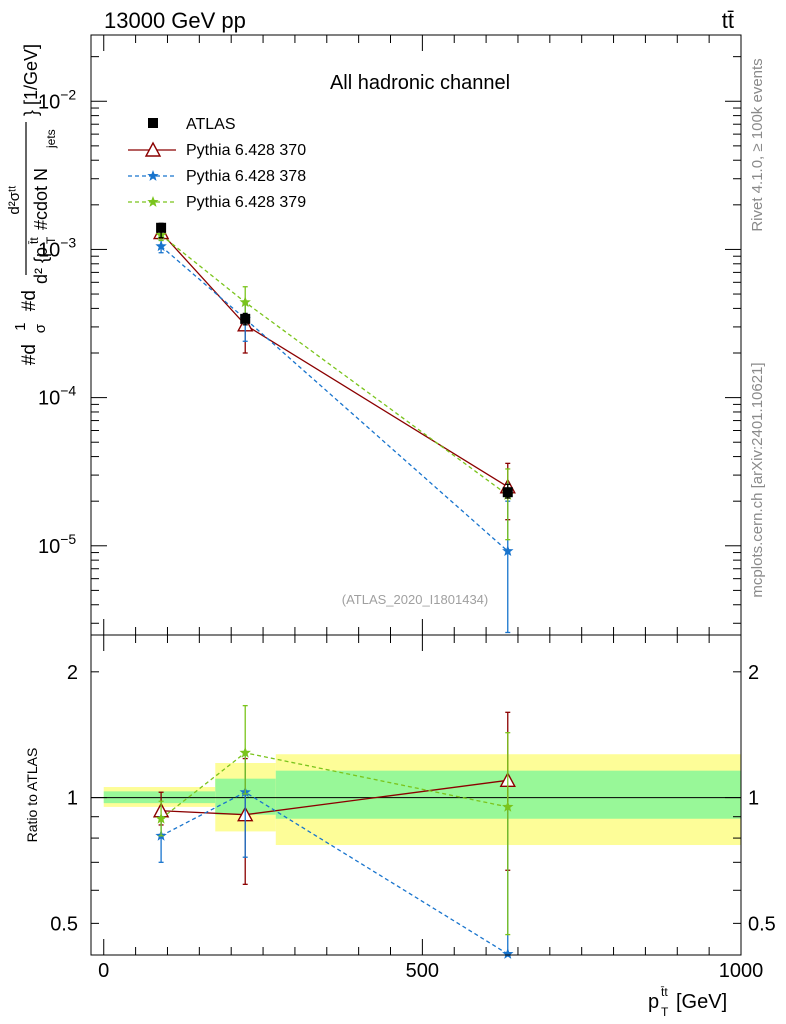 Image resolution: width=786 pixels, height=1024 pixels. I want to click on ylabel-frac2-den-2: T, so click(51, 240).